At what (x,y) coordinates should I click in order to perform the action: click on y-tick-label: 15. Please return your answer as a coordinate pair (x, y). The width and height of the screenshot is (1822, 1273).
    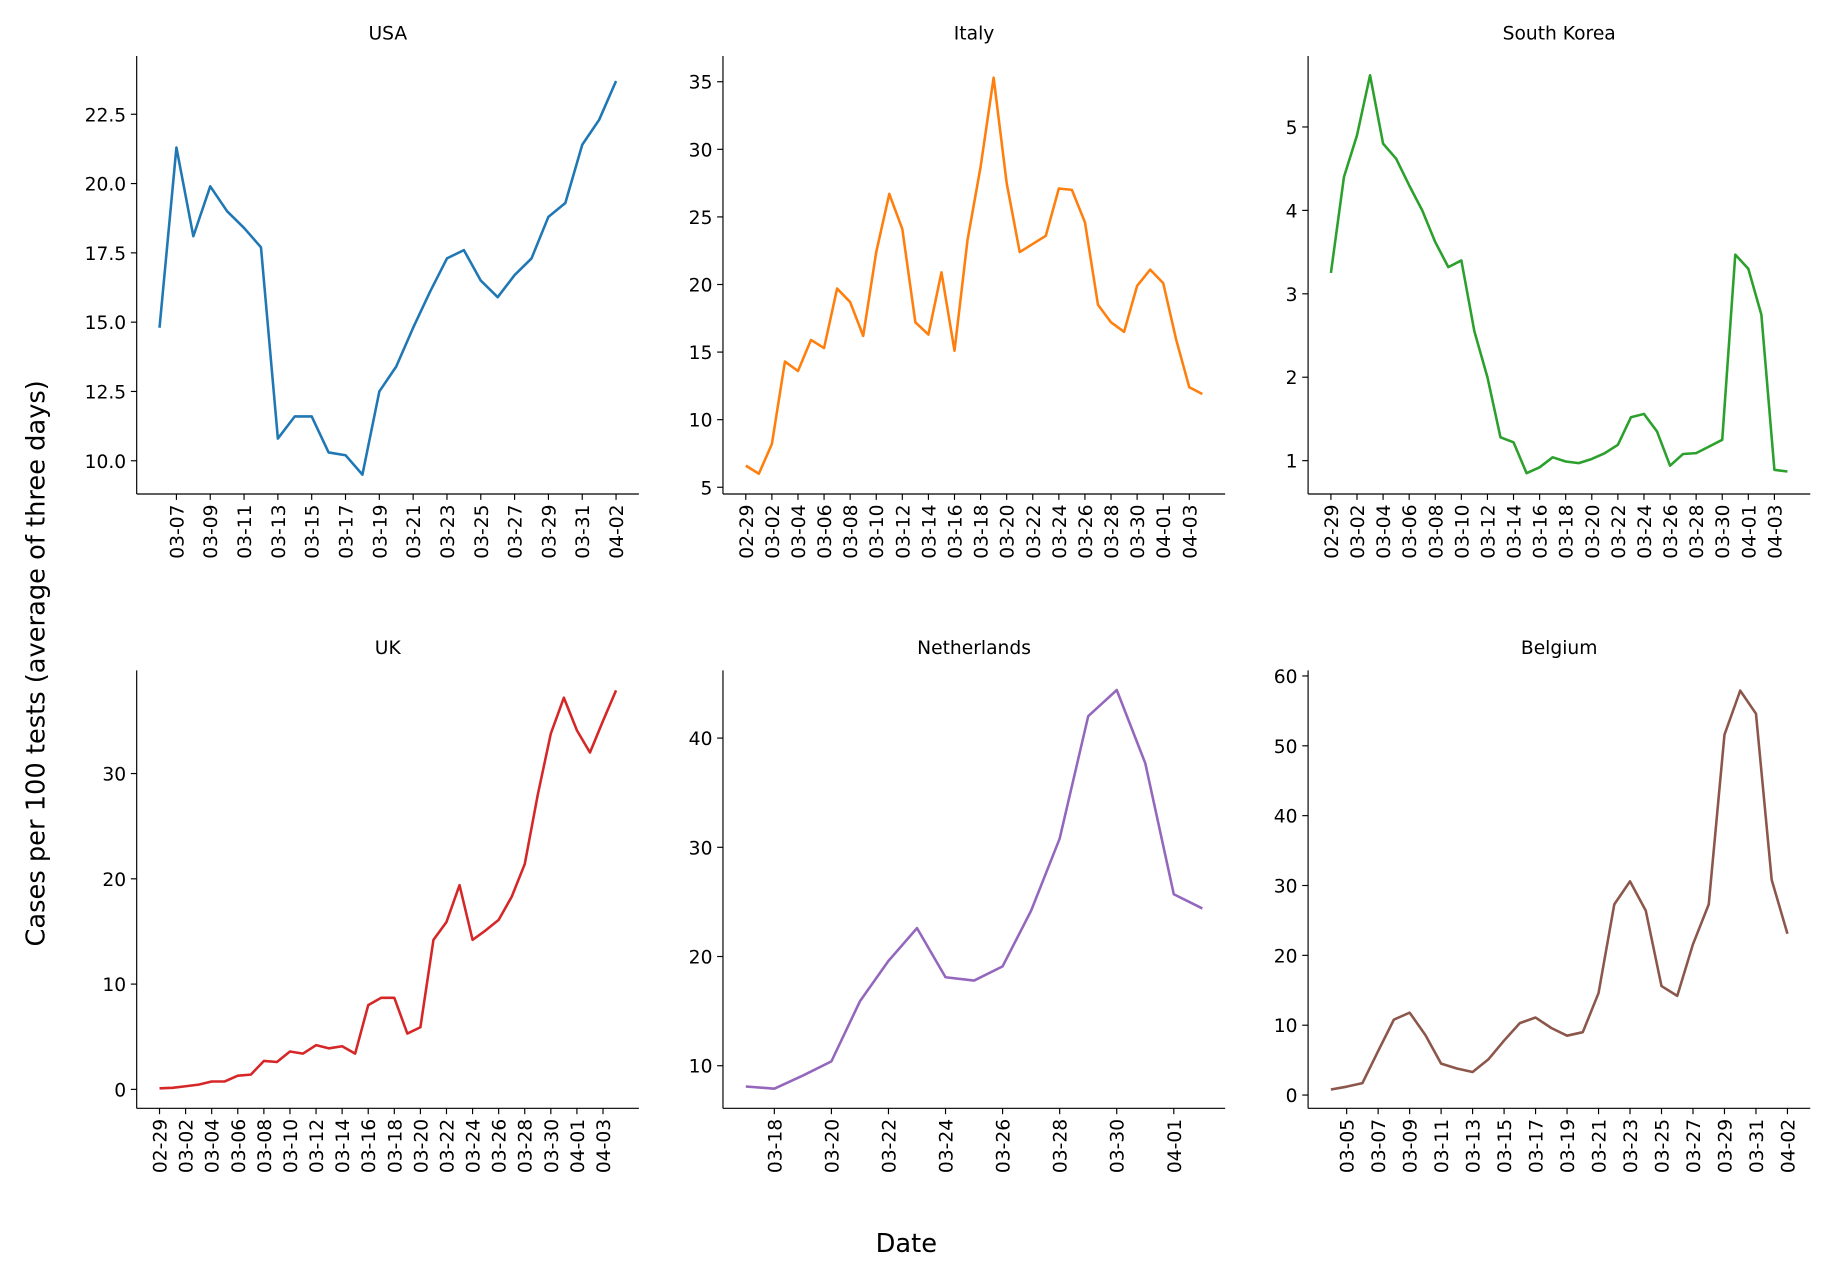
    Looking at the image, I should click on (701, 353).